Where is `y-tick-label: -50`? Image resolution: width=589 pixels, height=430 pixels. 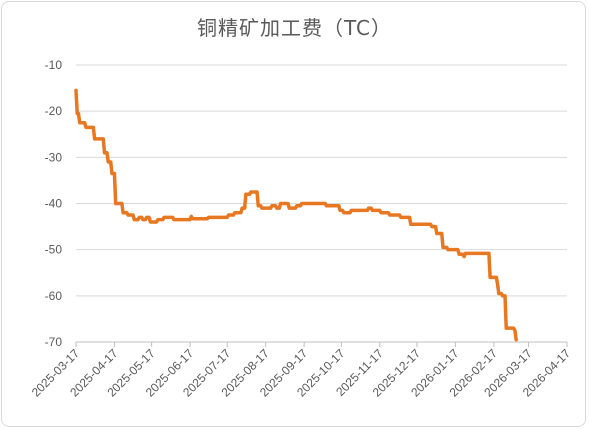
y-tick-label: -50 is located at coordinates (54, 250).